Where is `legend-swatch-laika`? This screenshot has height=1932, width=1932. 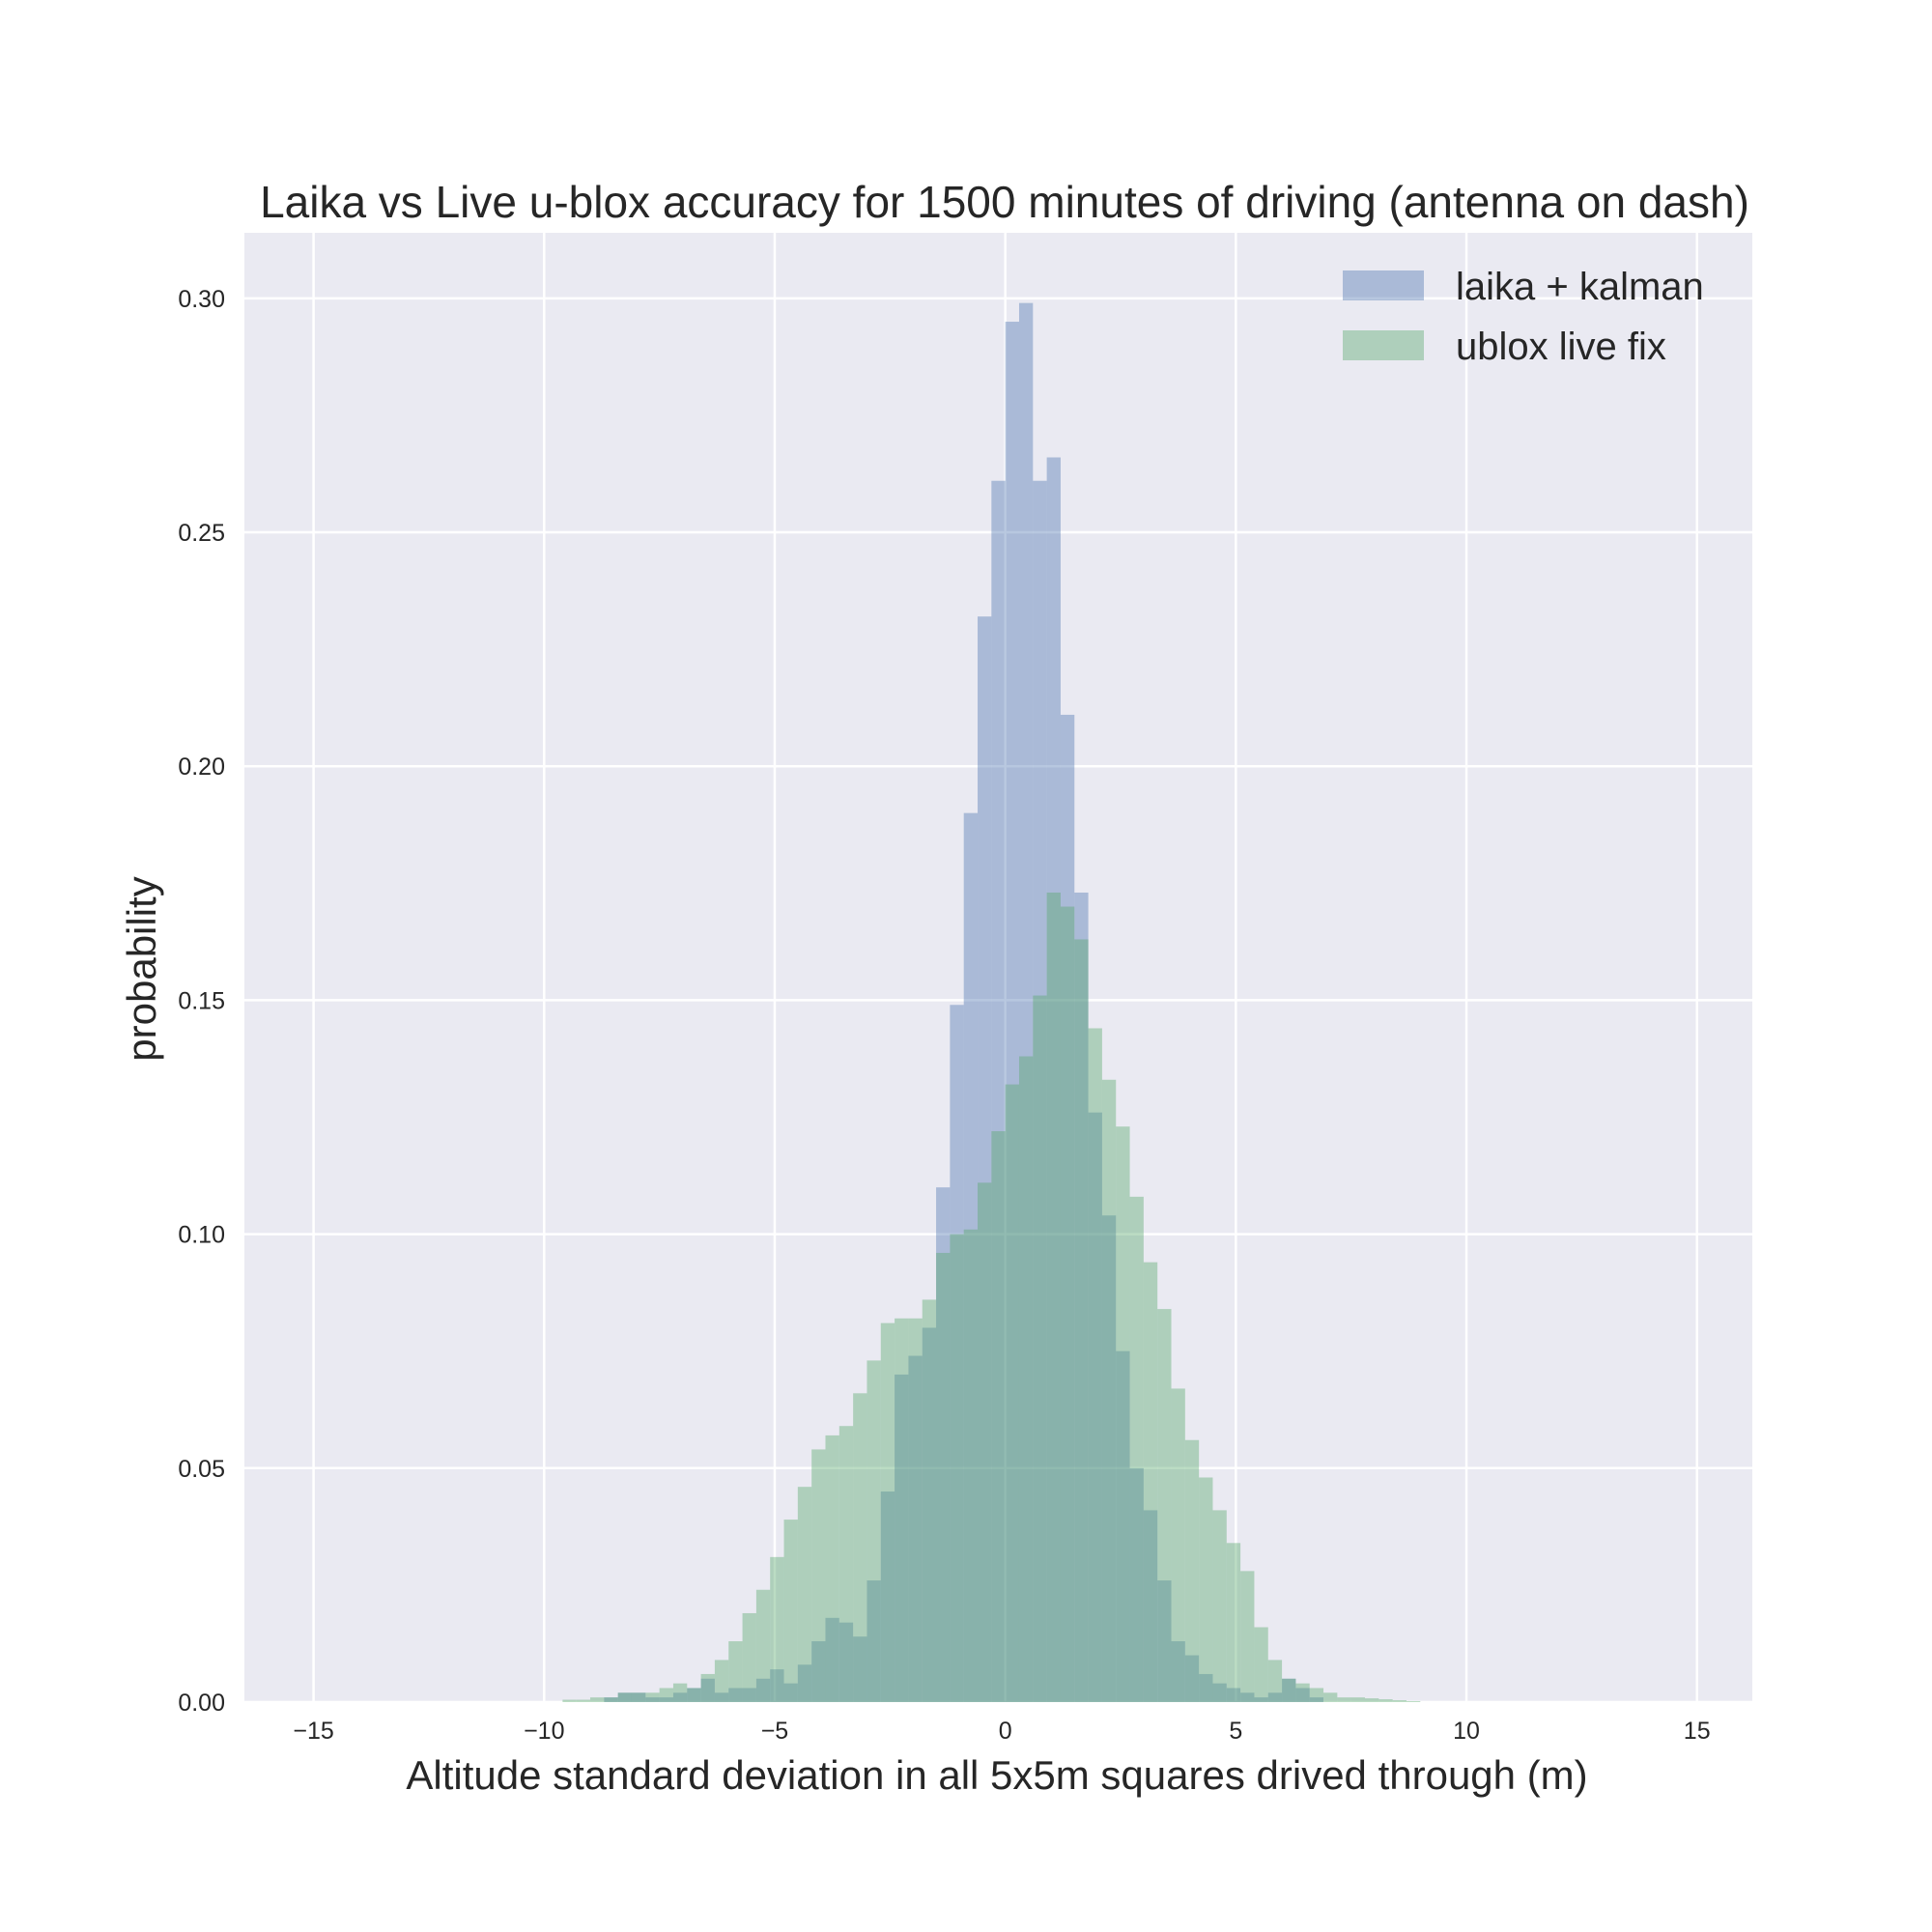
legend-swatch-laika is located at coordinates (1383, 285).